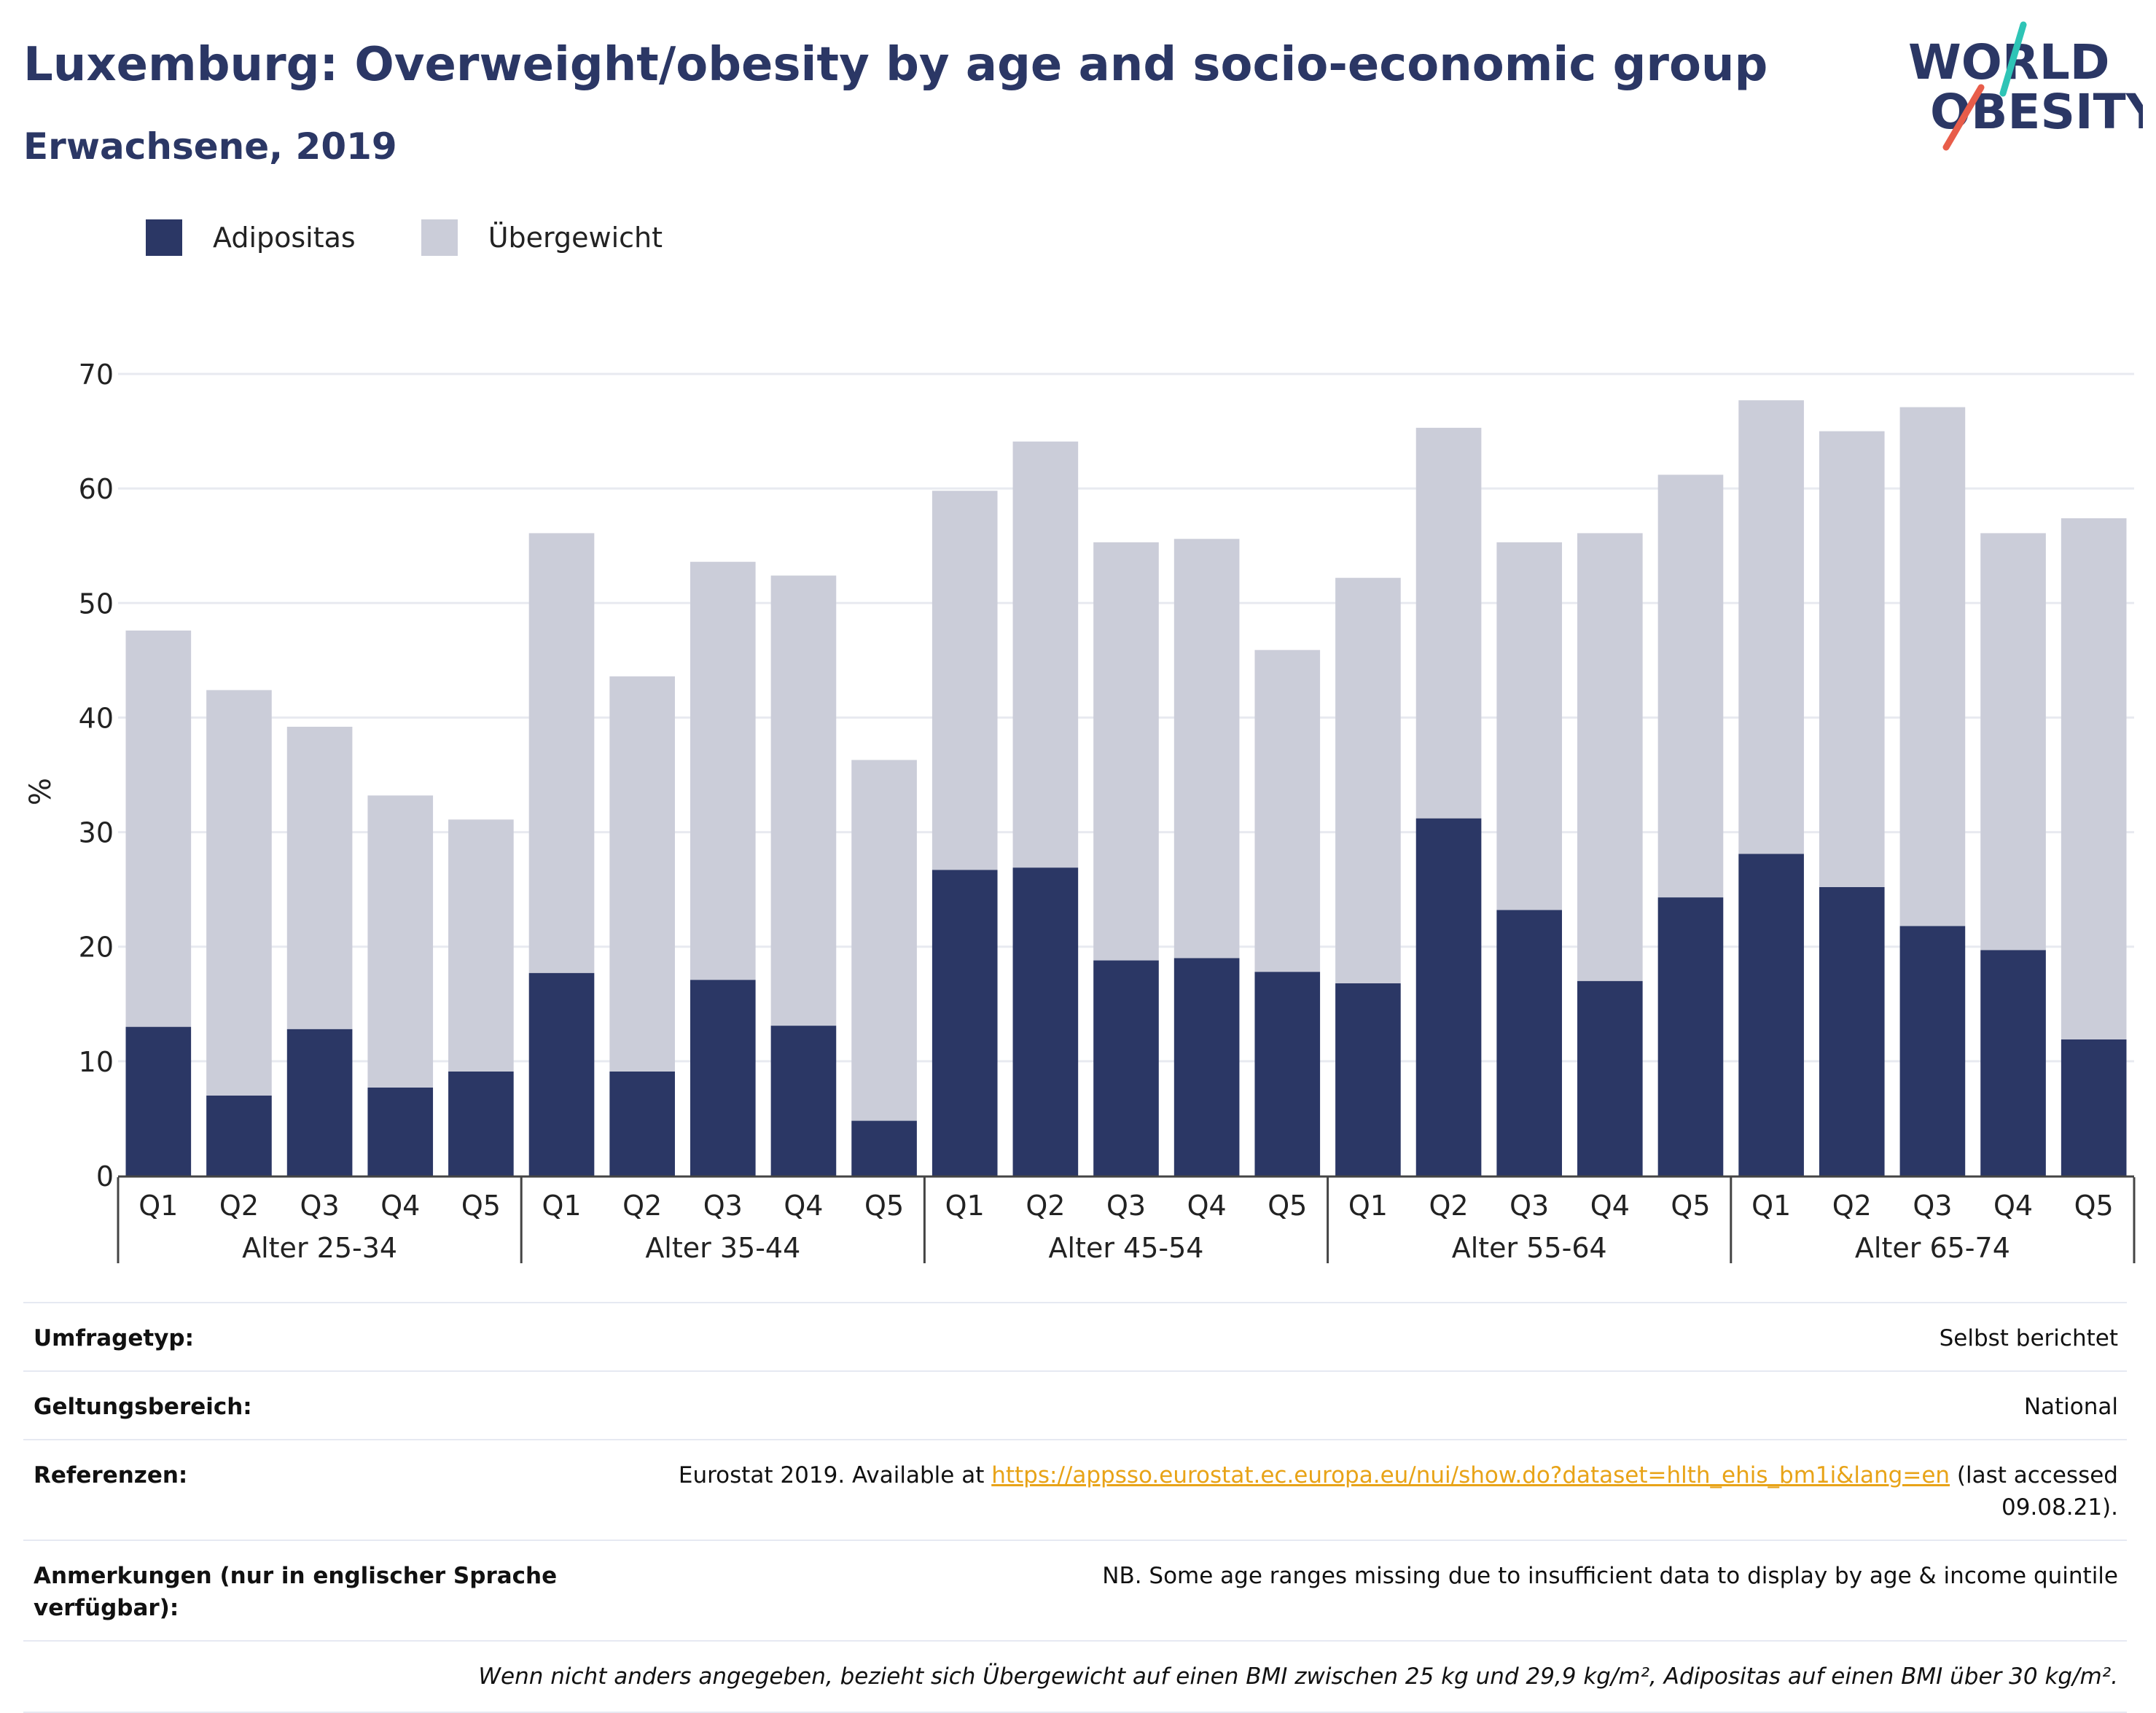 This screenshot has height=1713, width=2156. What do you see at coordinates (1530, 1248) in the screenshot?
I see `x-group-label: Alter 55-64` at bounding box center [1530, 1248].